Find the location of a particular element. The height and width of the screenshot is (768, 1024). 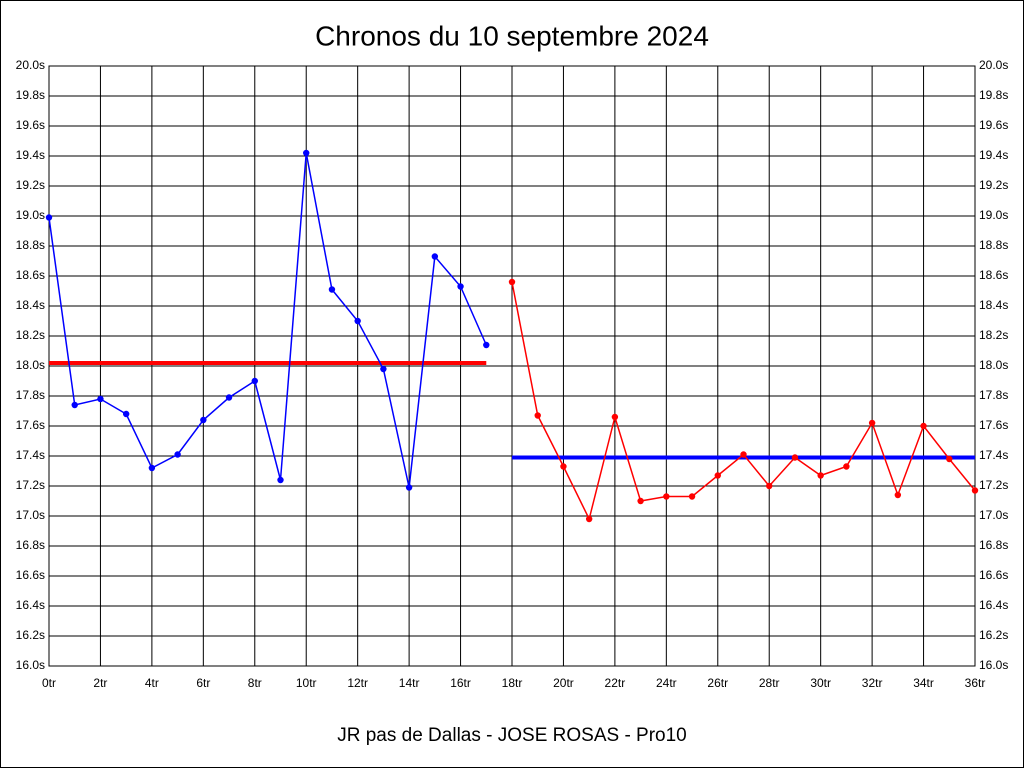

y-tick-label: 18.0s is located at coordinates (30, 365).